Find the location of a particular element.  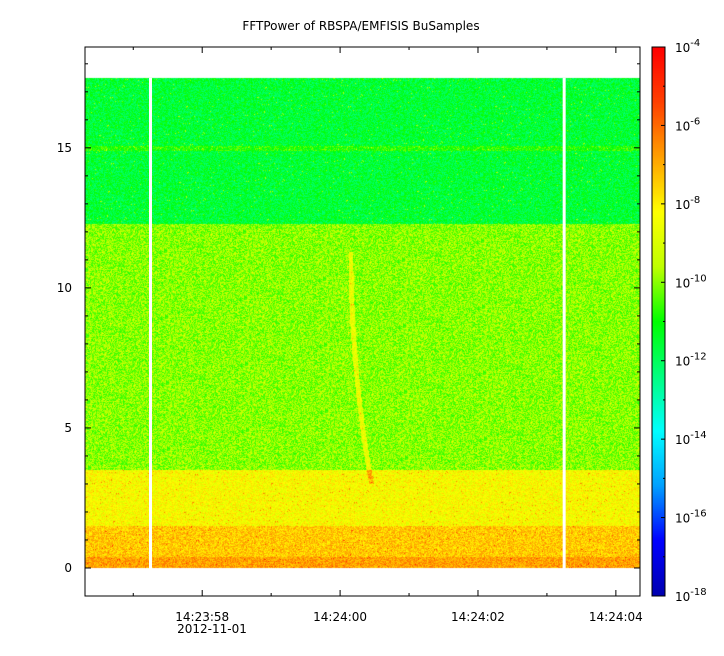

y-tick-label: 15 is located at coordinates (64, 148).